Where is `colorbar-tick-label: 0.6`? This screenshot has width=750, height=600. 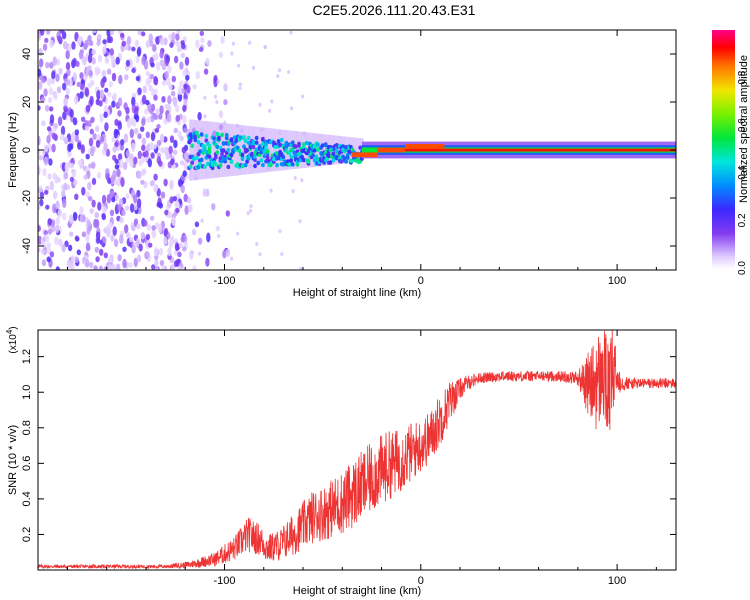 colorbar-tick-label: 0.6 is located at coordinates (742, 125).